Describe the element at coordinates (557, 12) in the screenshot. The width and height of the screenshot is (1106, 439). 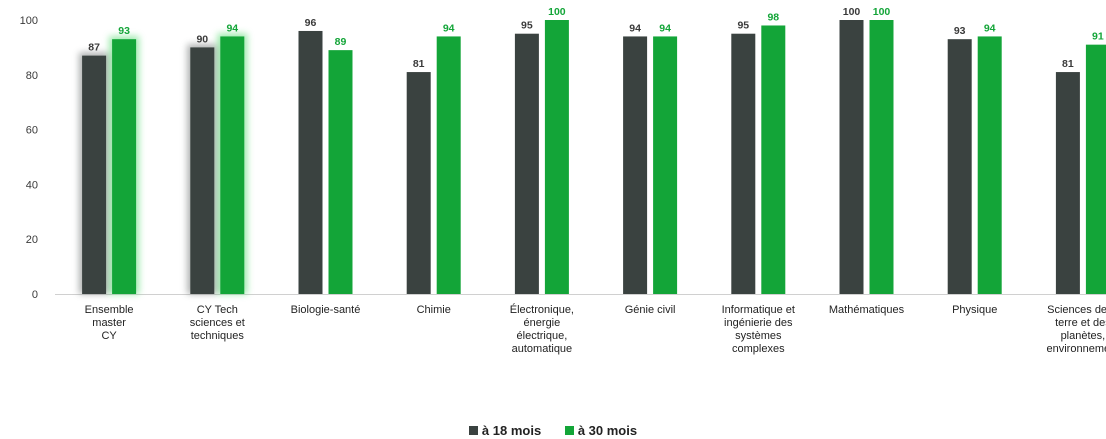
I see `data-label-s2-4: 100` at that location.